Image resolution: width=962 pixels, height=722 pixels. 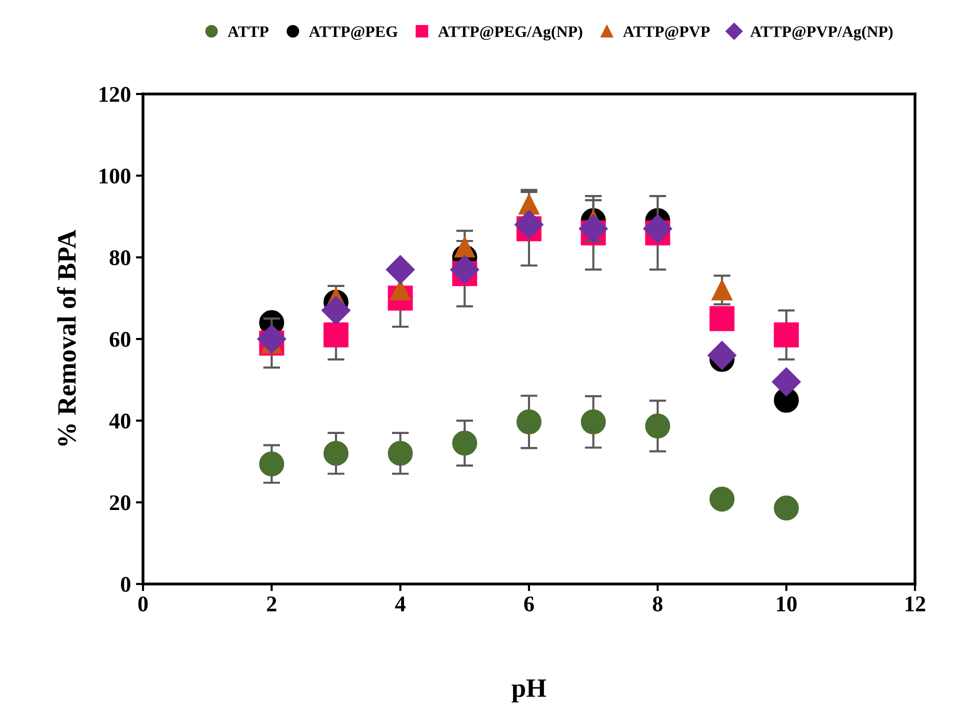 What do you see at coordinates (143, 604) in the screenshot?
I see `x-tick-label: 0` at bounding box center [143, 604].